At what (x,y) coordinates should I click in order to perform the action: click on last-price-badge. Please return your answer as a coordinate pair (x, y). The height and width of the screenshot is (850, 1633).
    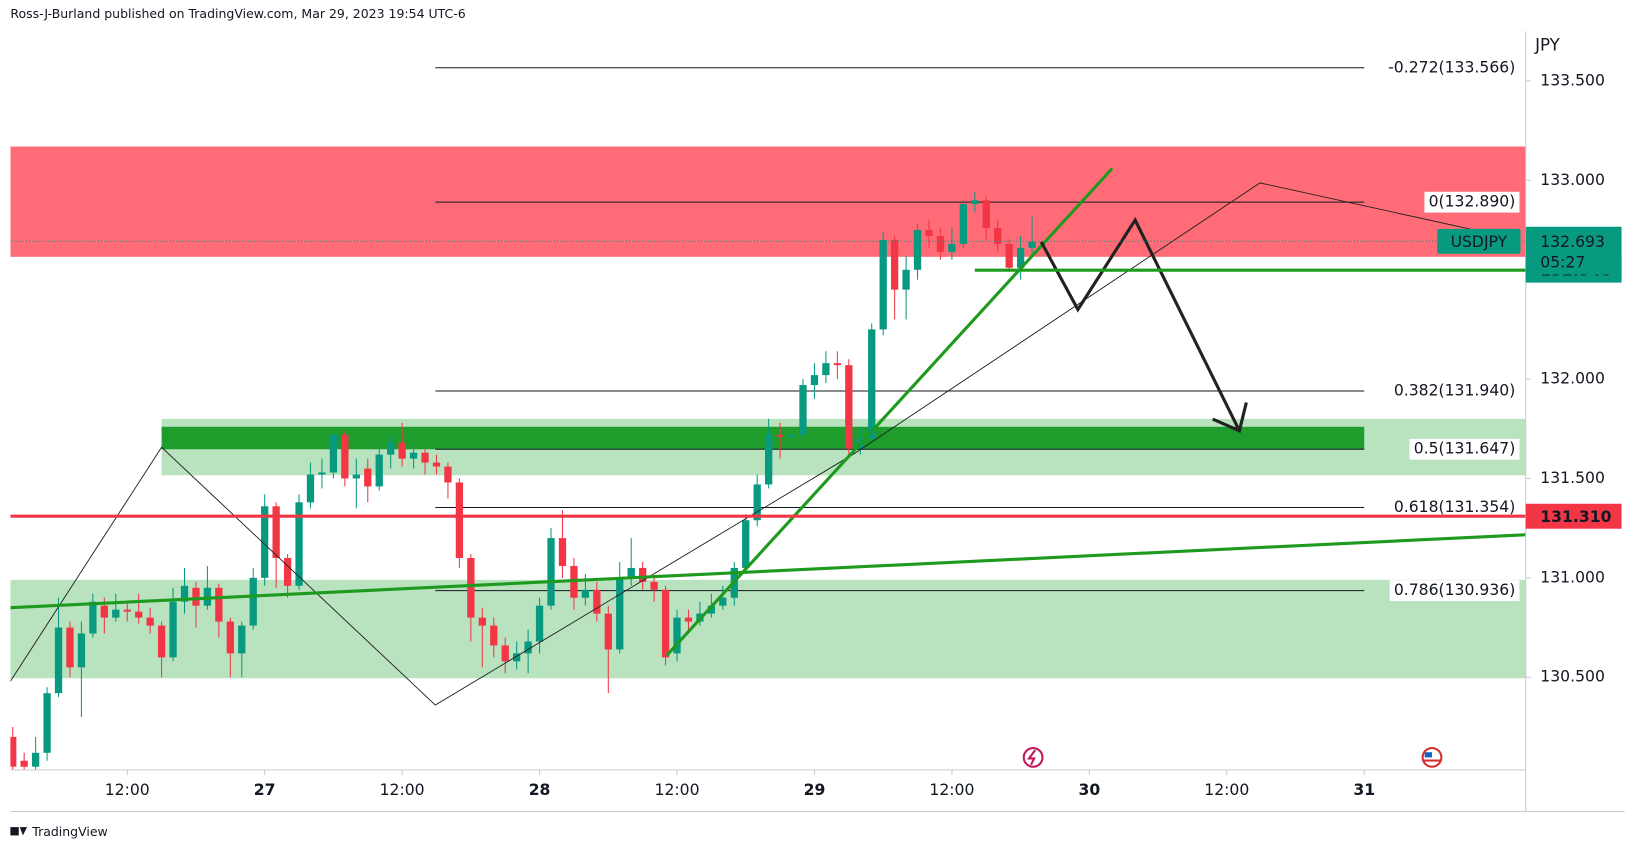
    Looking at the image, I should click on (1573, 250).